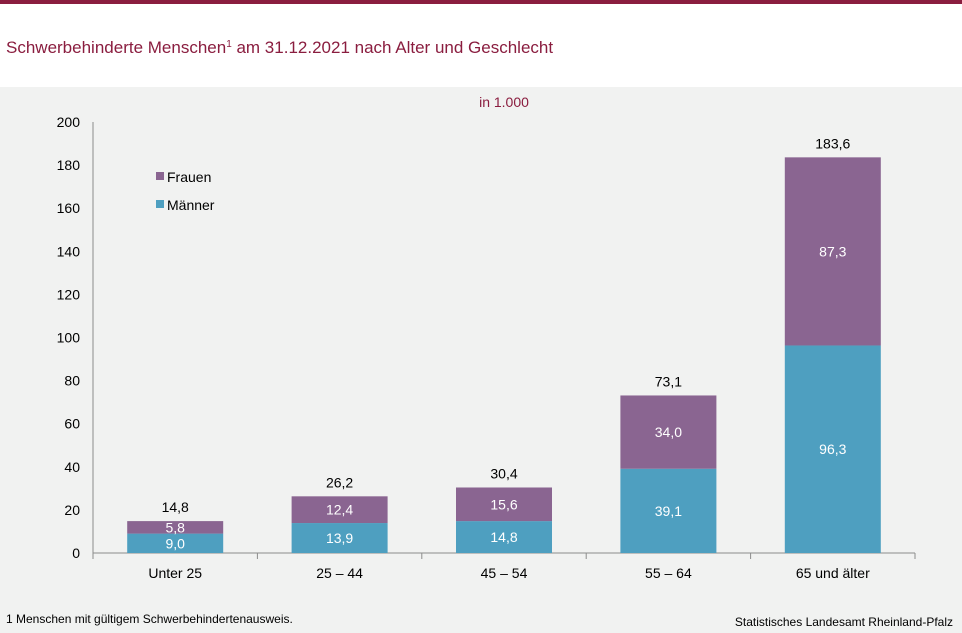  Describe the element at coordinates (668, 573) in the screenshot. I see `x-category-label: 55 – 64` at that location.